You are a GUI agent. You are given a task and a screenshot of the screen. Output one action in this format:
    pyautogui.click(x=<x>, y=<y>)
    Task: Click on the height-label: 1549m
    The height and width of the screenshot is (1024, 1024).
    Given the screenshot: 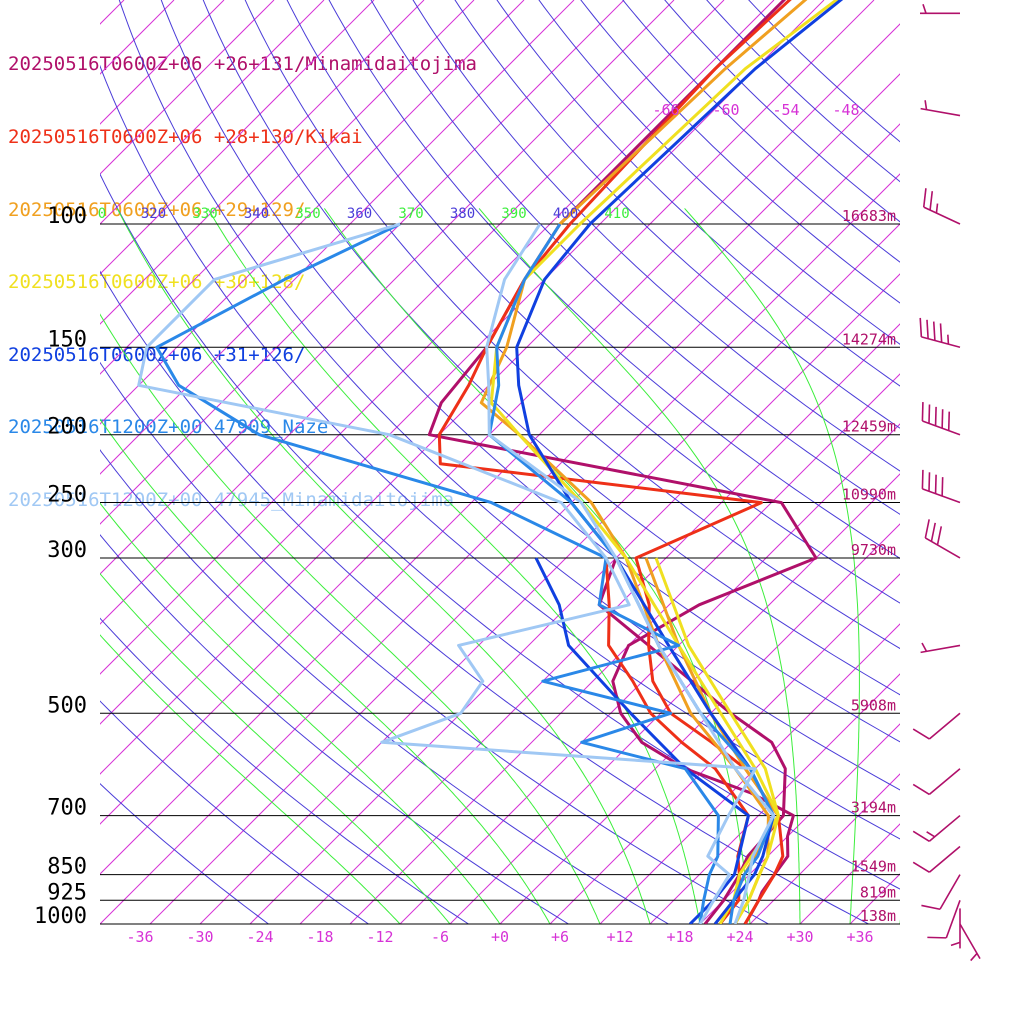 What is the action you would take?
    pyautogui.click(x=873, y=867)
    